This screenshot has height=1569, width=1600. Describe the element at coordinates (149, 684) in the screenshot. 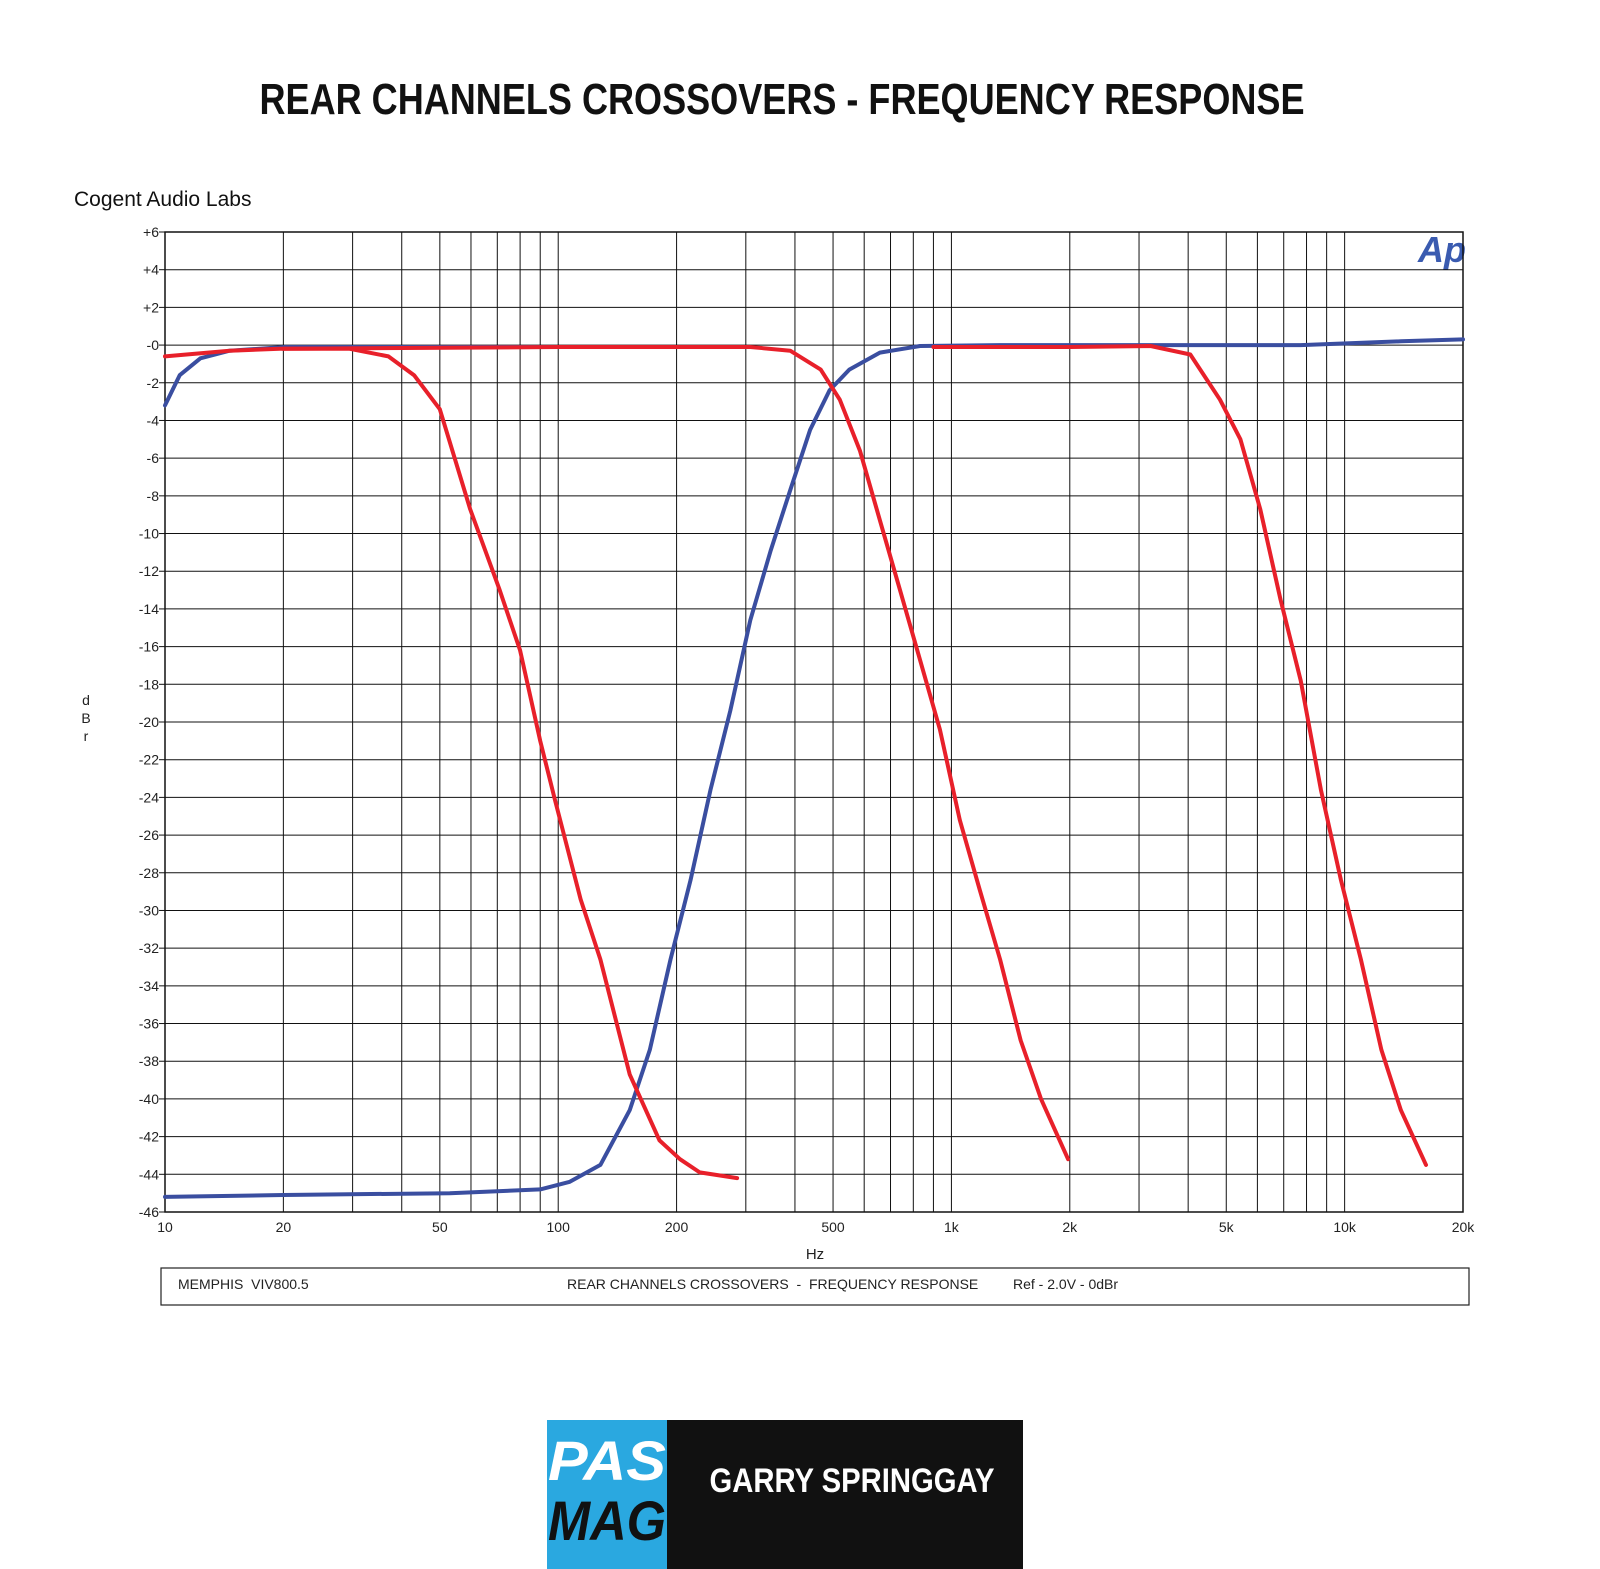

I see `y-tick-label: -18` at that location.